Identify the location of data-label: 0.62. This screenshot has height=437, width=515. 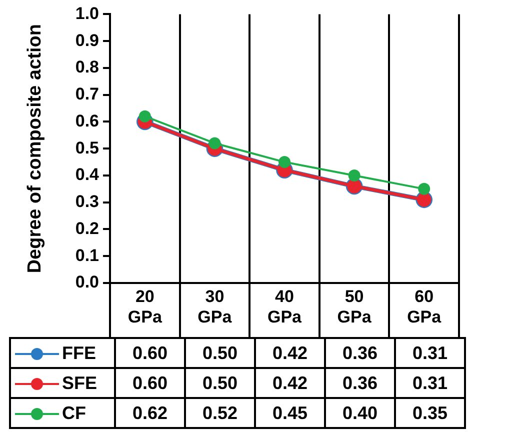
(150, 413).